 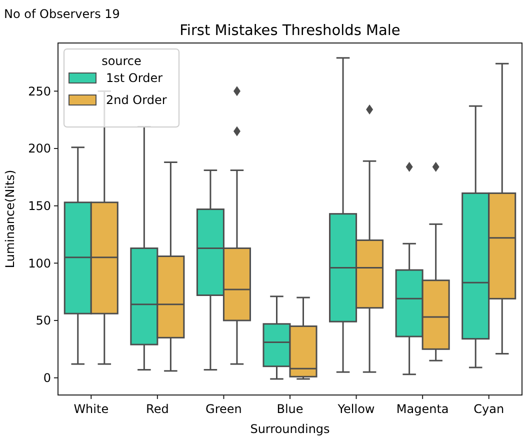 I want to click on x-tick-label: Green, so click(x=224, y=409).